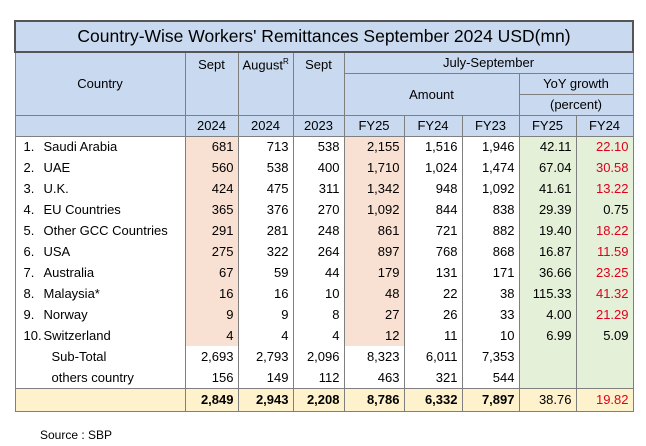 The width and height of the screenshot is (646, 446). What do you see at coordinates (100, 230) in the screenshot?
I see `country-cell: 5. Other GCC Countries` at bounding box center [100, 230].